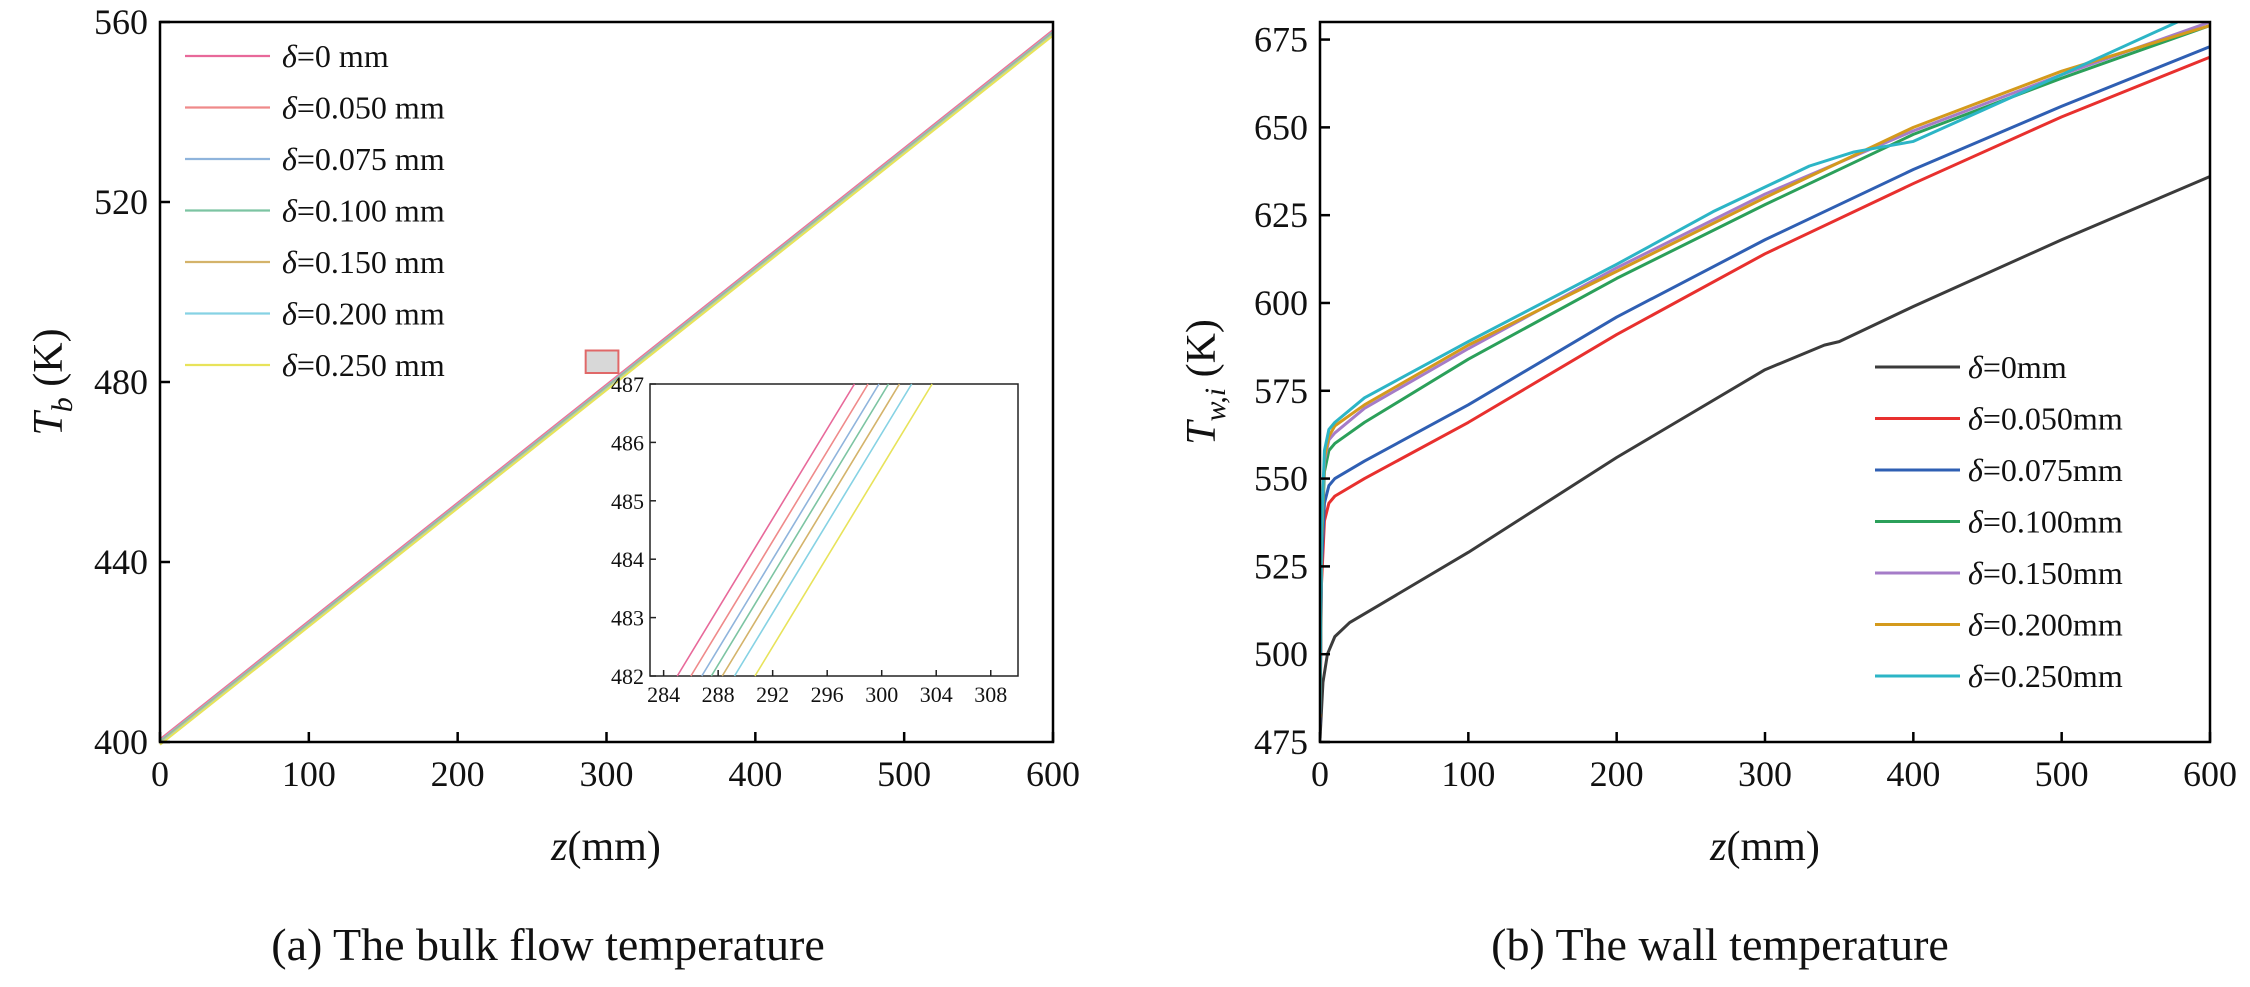 Image resolution: width=2250 pixels, height=987 pixels. I want to click on inset-series-lines, so click(804, 530).